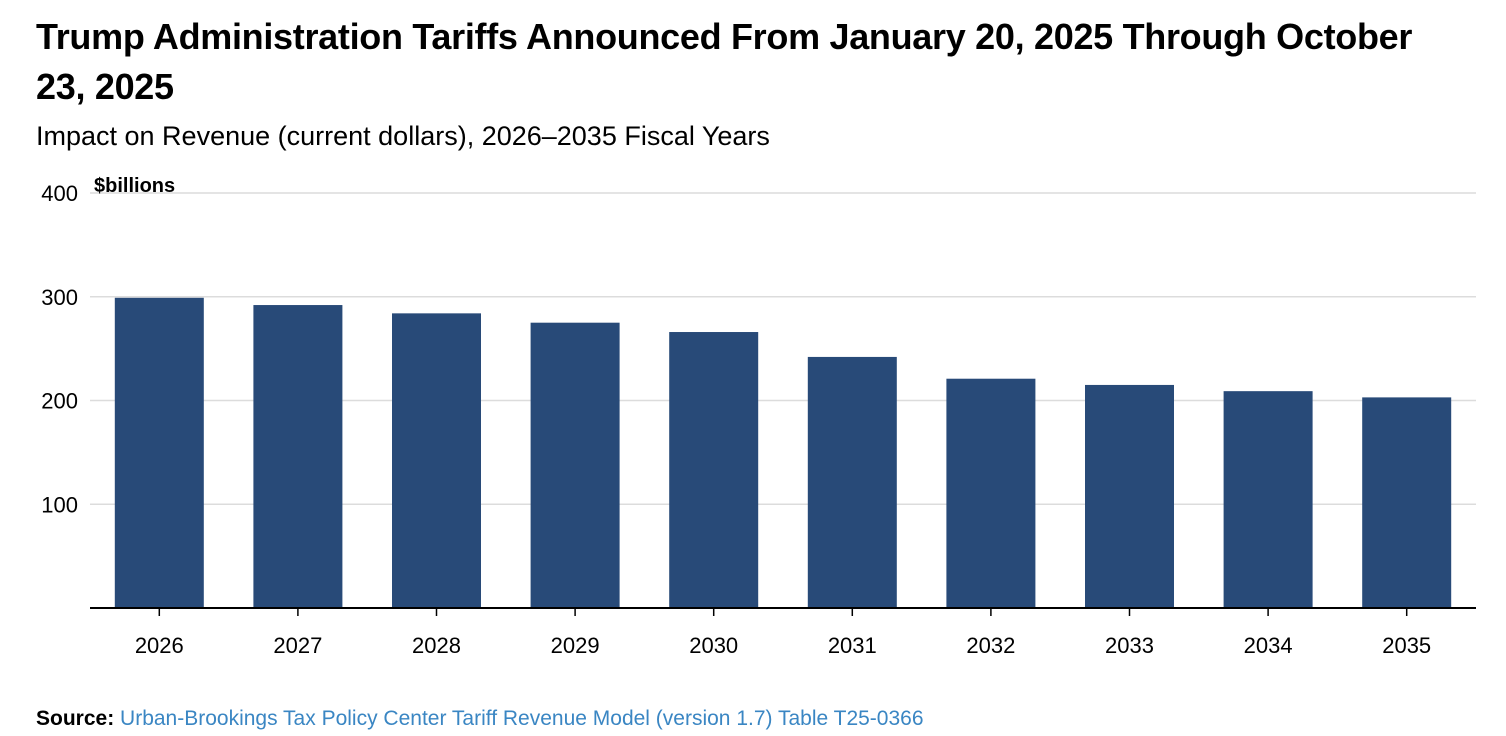 This screenshot has width=1506, height=736. What do you see at coordinates (1268, 499) in the screenshot?
I see `bar-2034` at bounding box center [1268, 499].